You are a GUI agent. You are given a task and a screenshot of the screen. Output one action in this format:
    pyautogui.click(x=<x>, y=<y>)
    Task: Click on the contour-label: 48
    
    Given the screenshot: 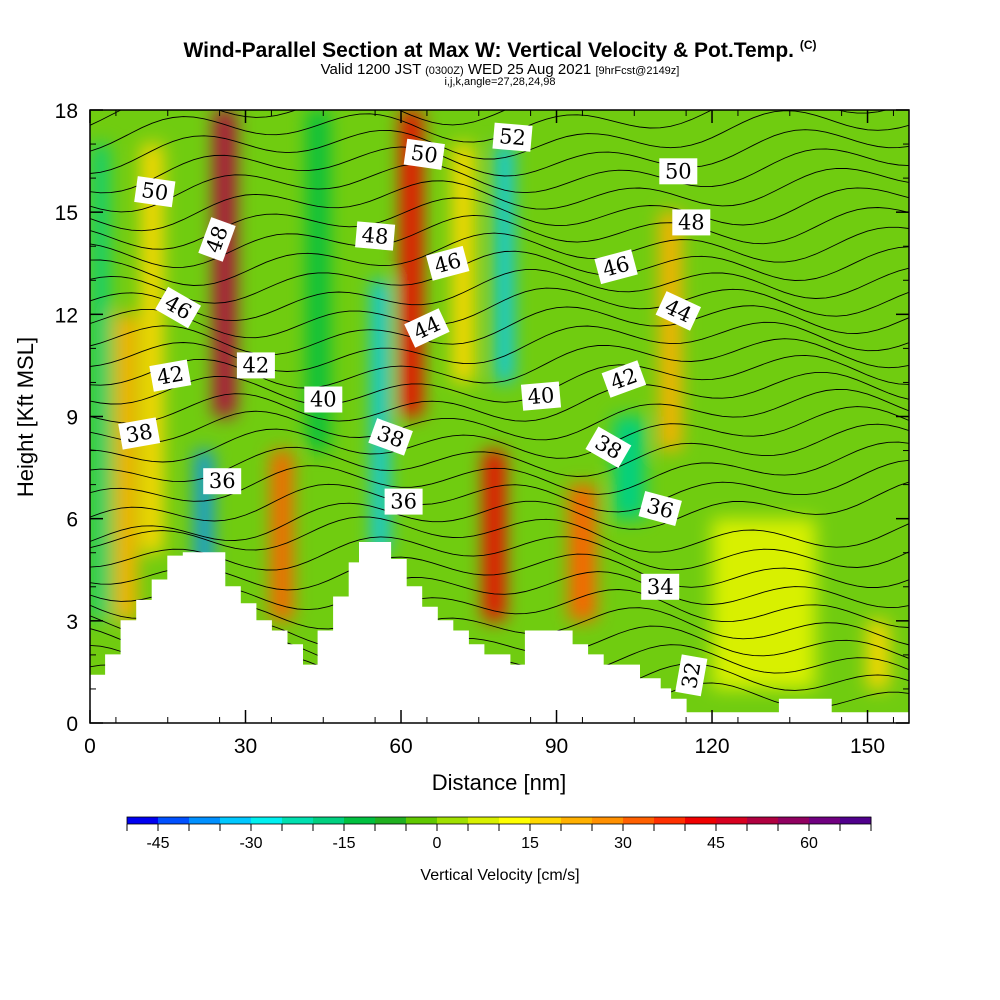 What is the action you would take?
    pyautogui.click(x=691, y=222)
    